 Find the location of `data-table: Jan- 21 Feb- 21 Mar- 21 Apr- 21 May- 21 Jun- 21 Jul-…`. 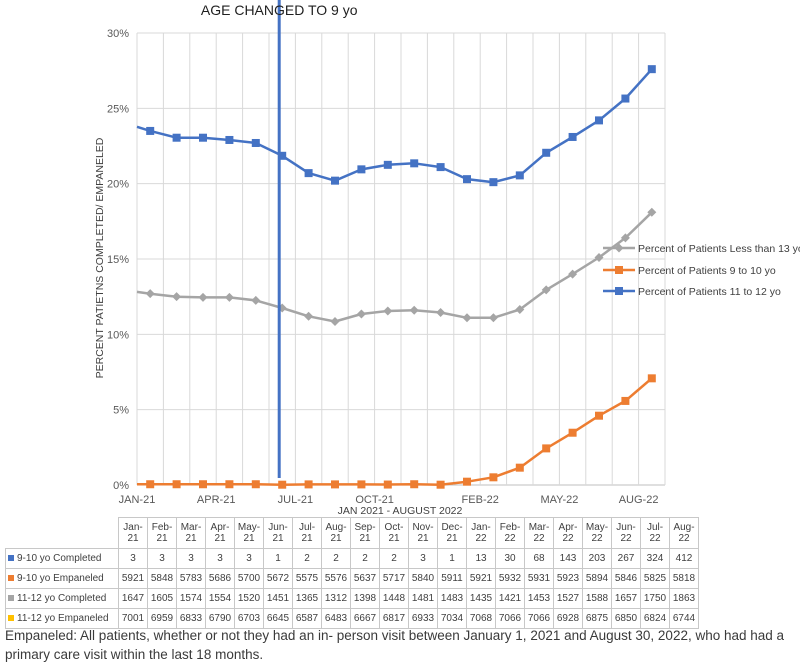

data-table: Jan- 21 Feb- 21 Mar- 21 Apr- 21 May- 21 Jun- 21 Jul-… is located at coordinates (352, 573).